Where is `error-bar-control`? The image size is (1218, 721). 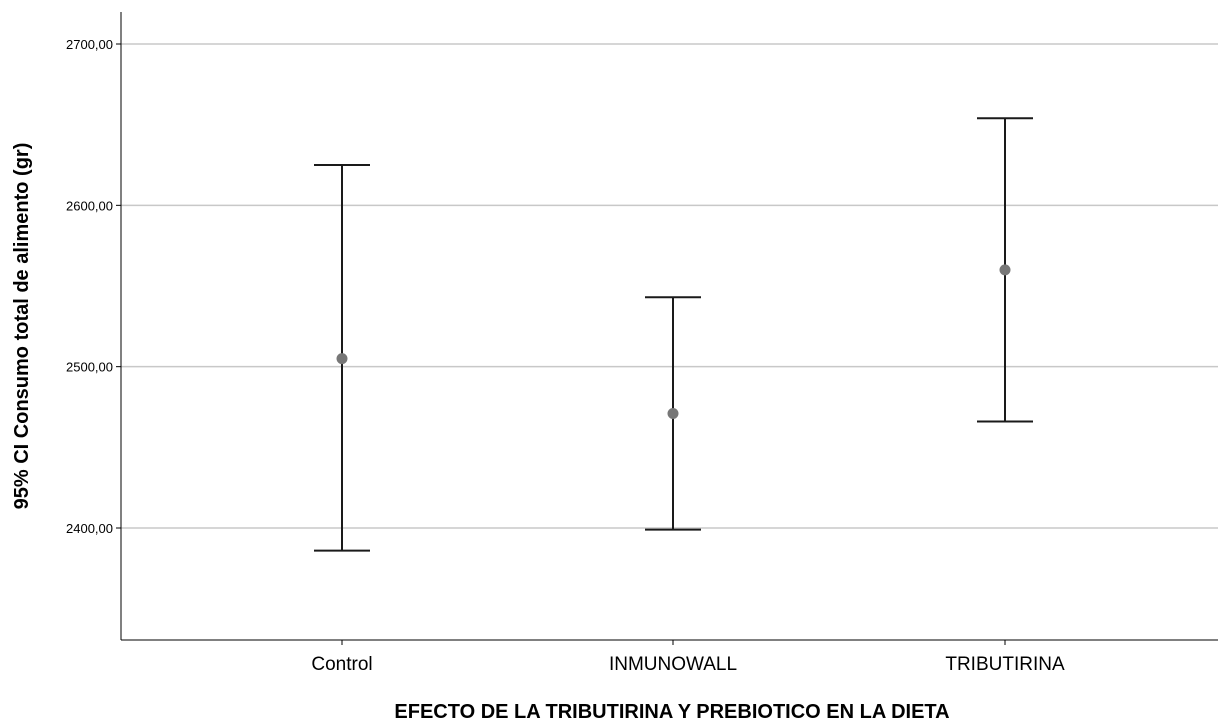
error-bar-control is located at coordinates (342, 358).